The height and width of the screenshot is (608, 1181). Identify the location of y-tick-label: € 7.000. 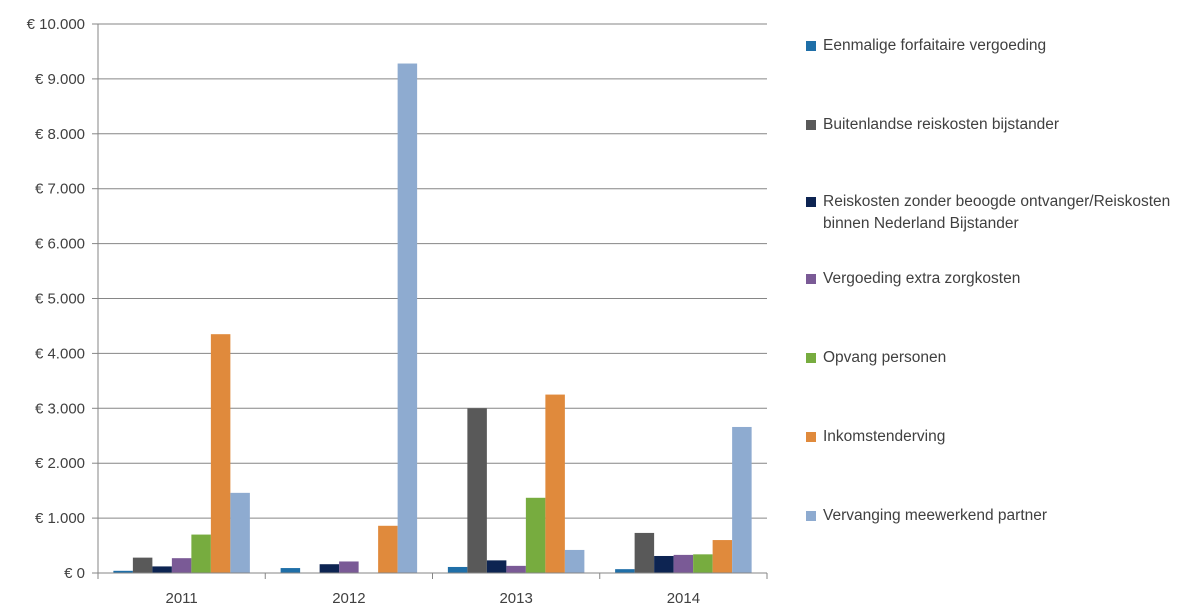
(60, 189).